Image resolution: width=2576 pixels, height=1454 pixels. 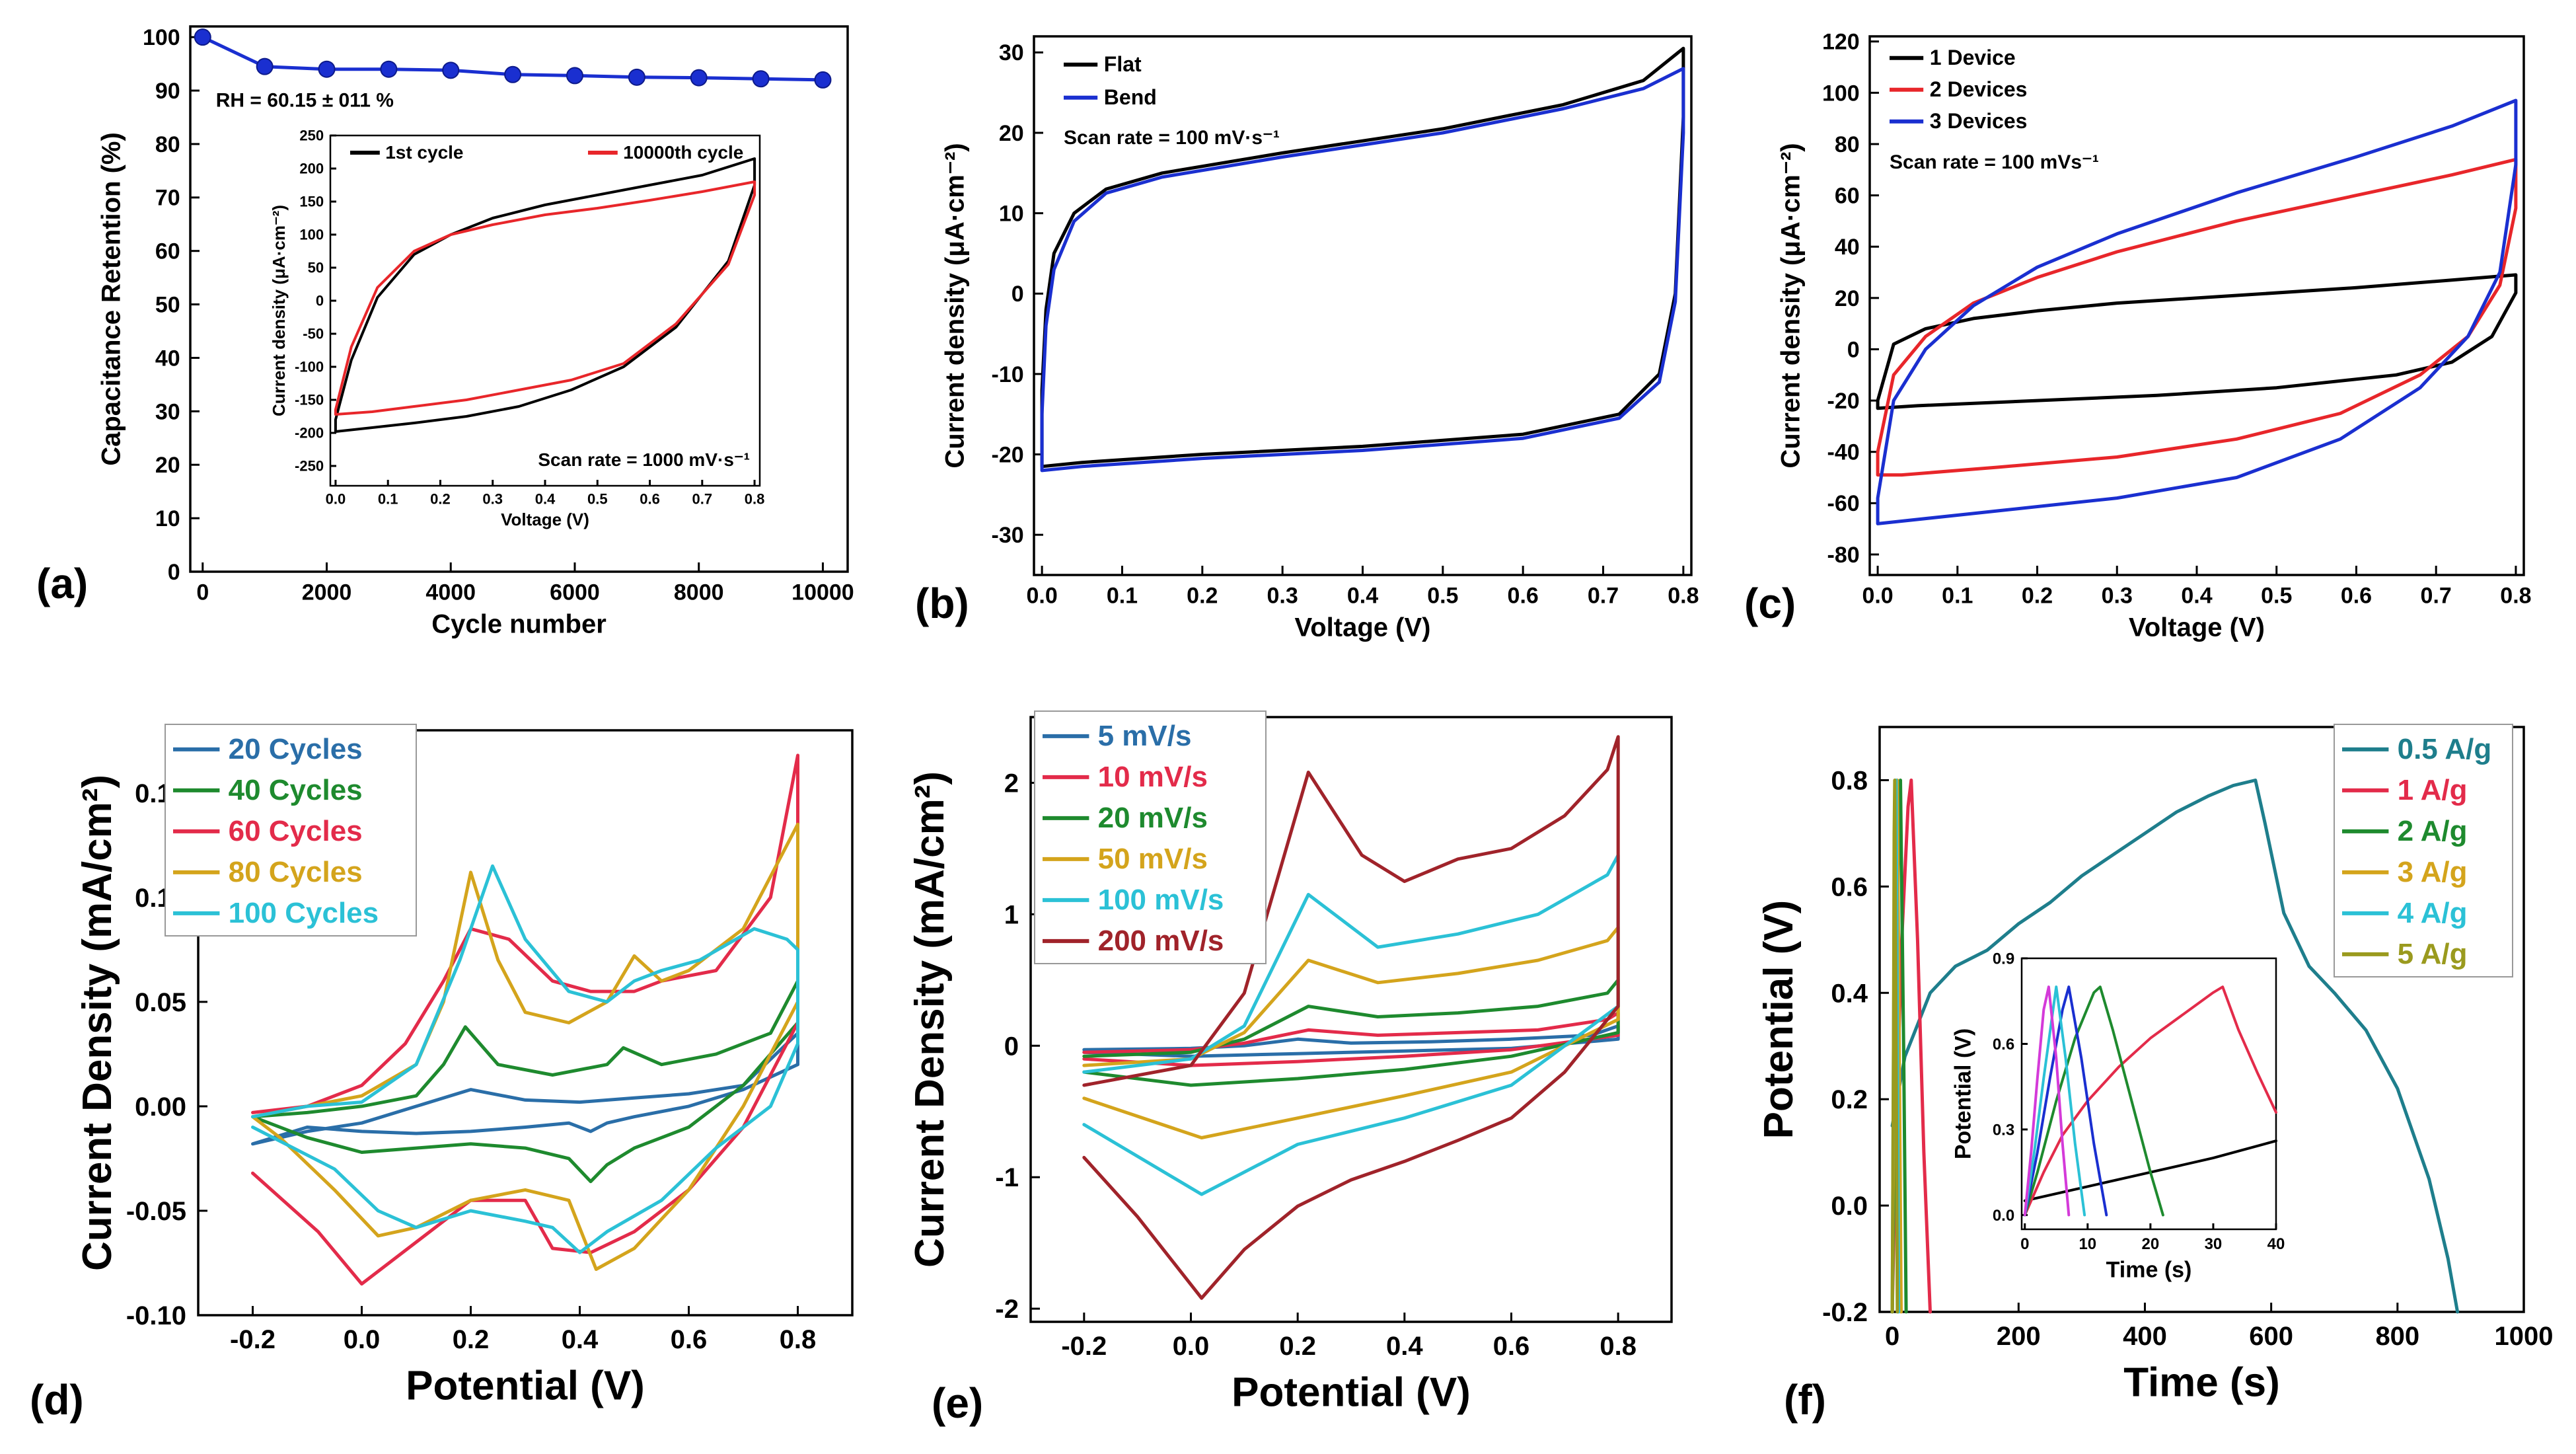 What do you see at coordinates (57, 1400) in the screenshot?
I see `panel-label-d: (d)` at bounding box center [57, 1400].